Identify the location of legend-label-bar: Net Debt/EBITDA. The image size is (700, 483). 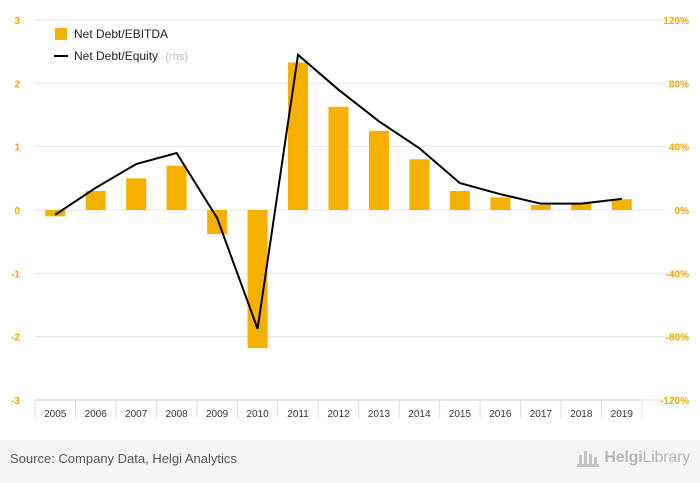
(121, 34).